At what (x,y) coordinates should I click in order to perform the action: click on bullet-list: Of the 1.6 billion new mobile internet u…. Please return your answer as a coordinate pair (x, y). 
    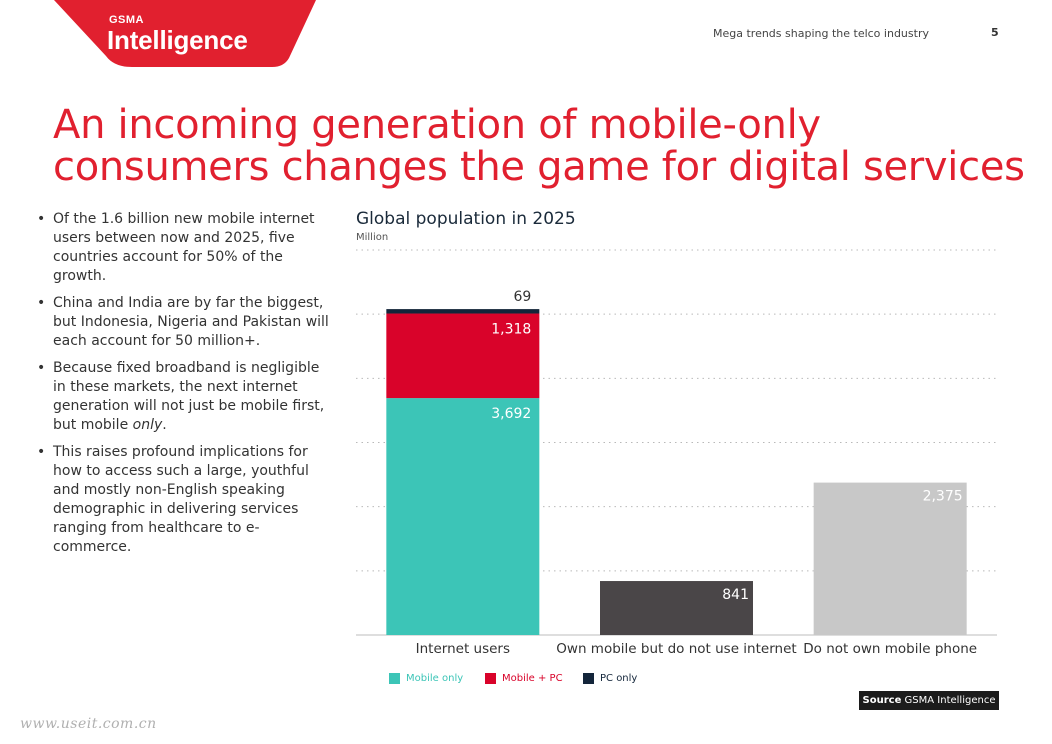
    Looking at the image, I should click on (186, 387).